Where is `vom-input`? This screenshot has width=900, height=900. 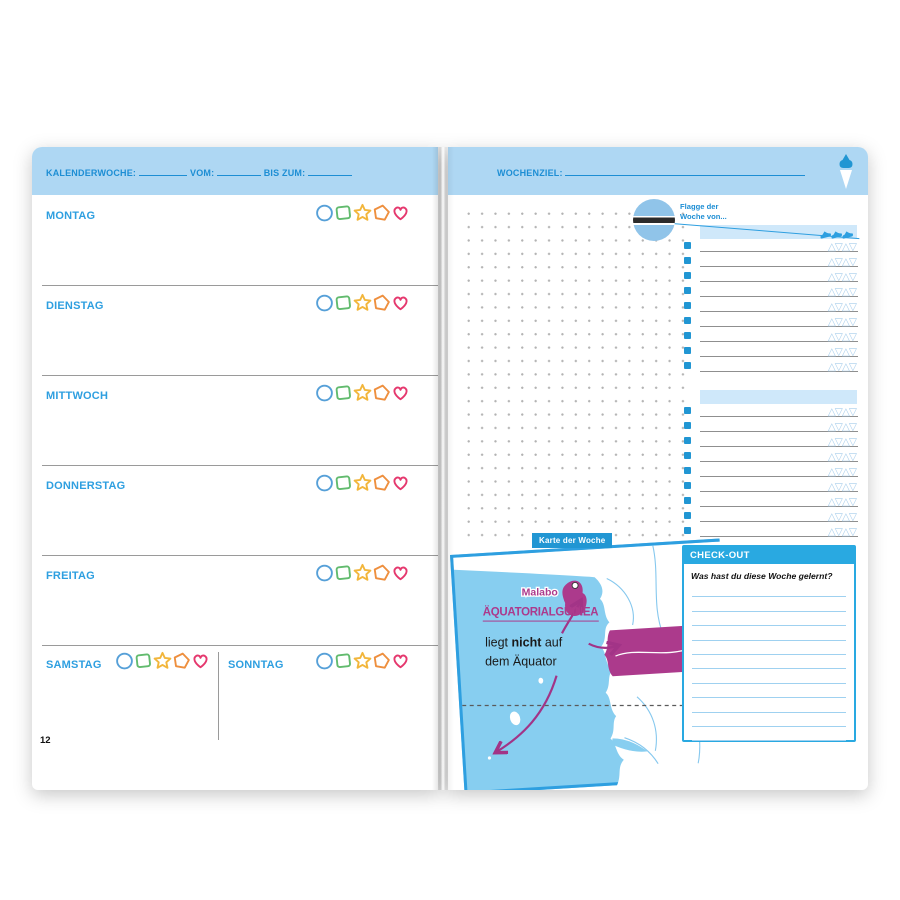
vom-input is located at coordinates (239, 171).